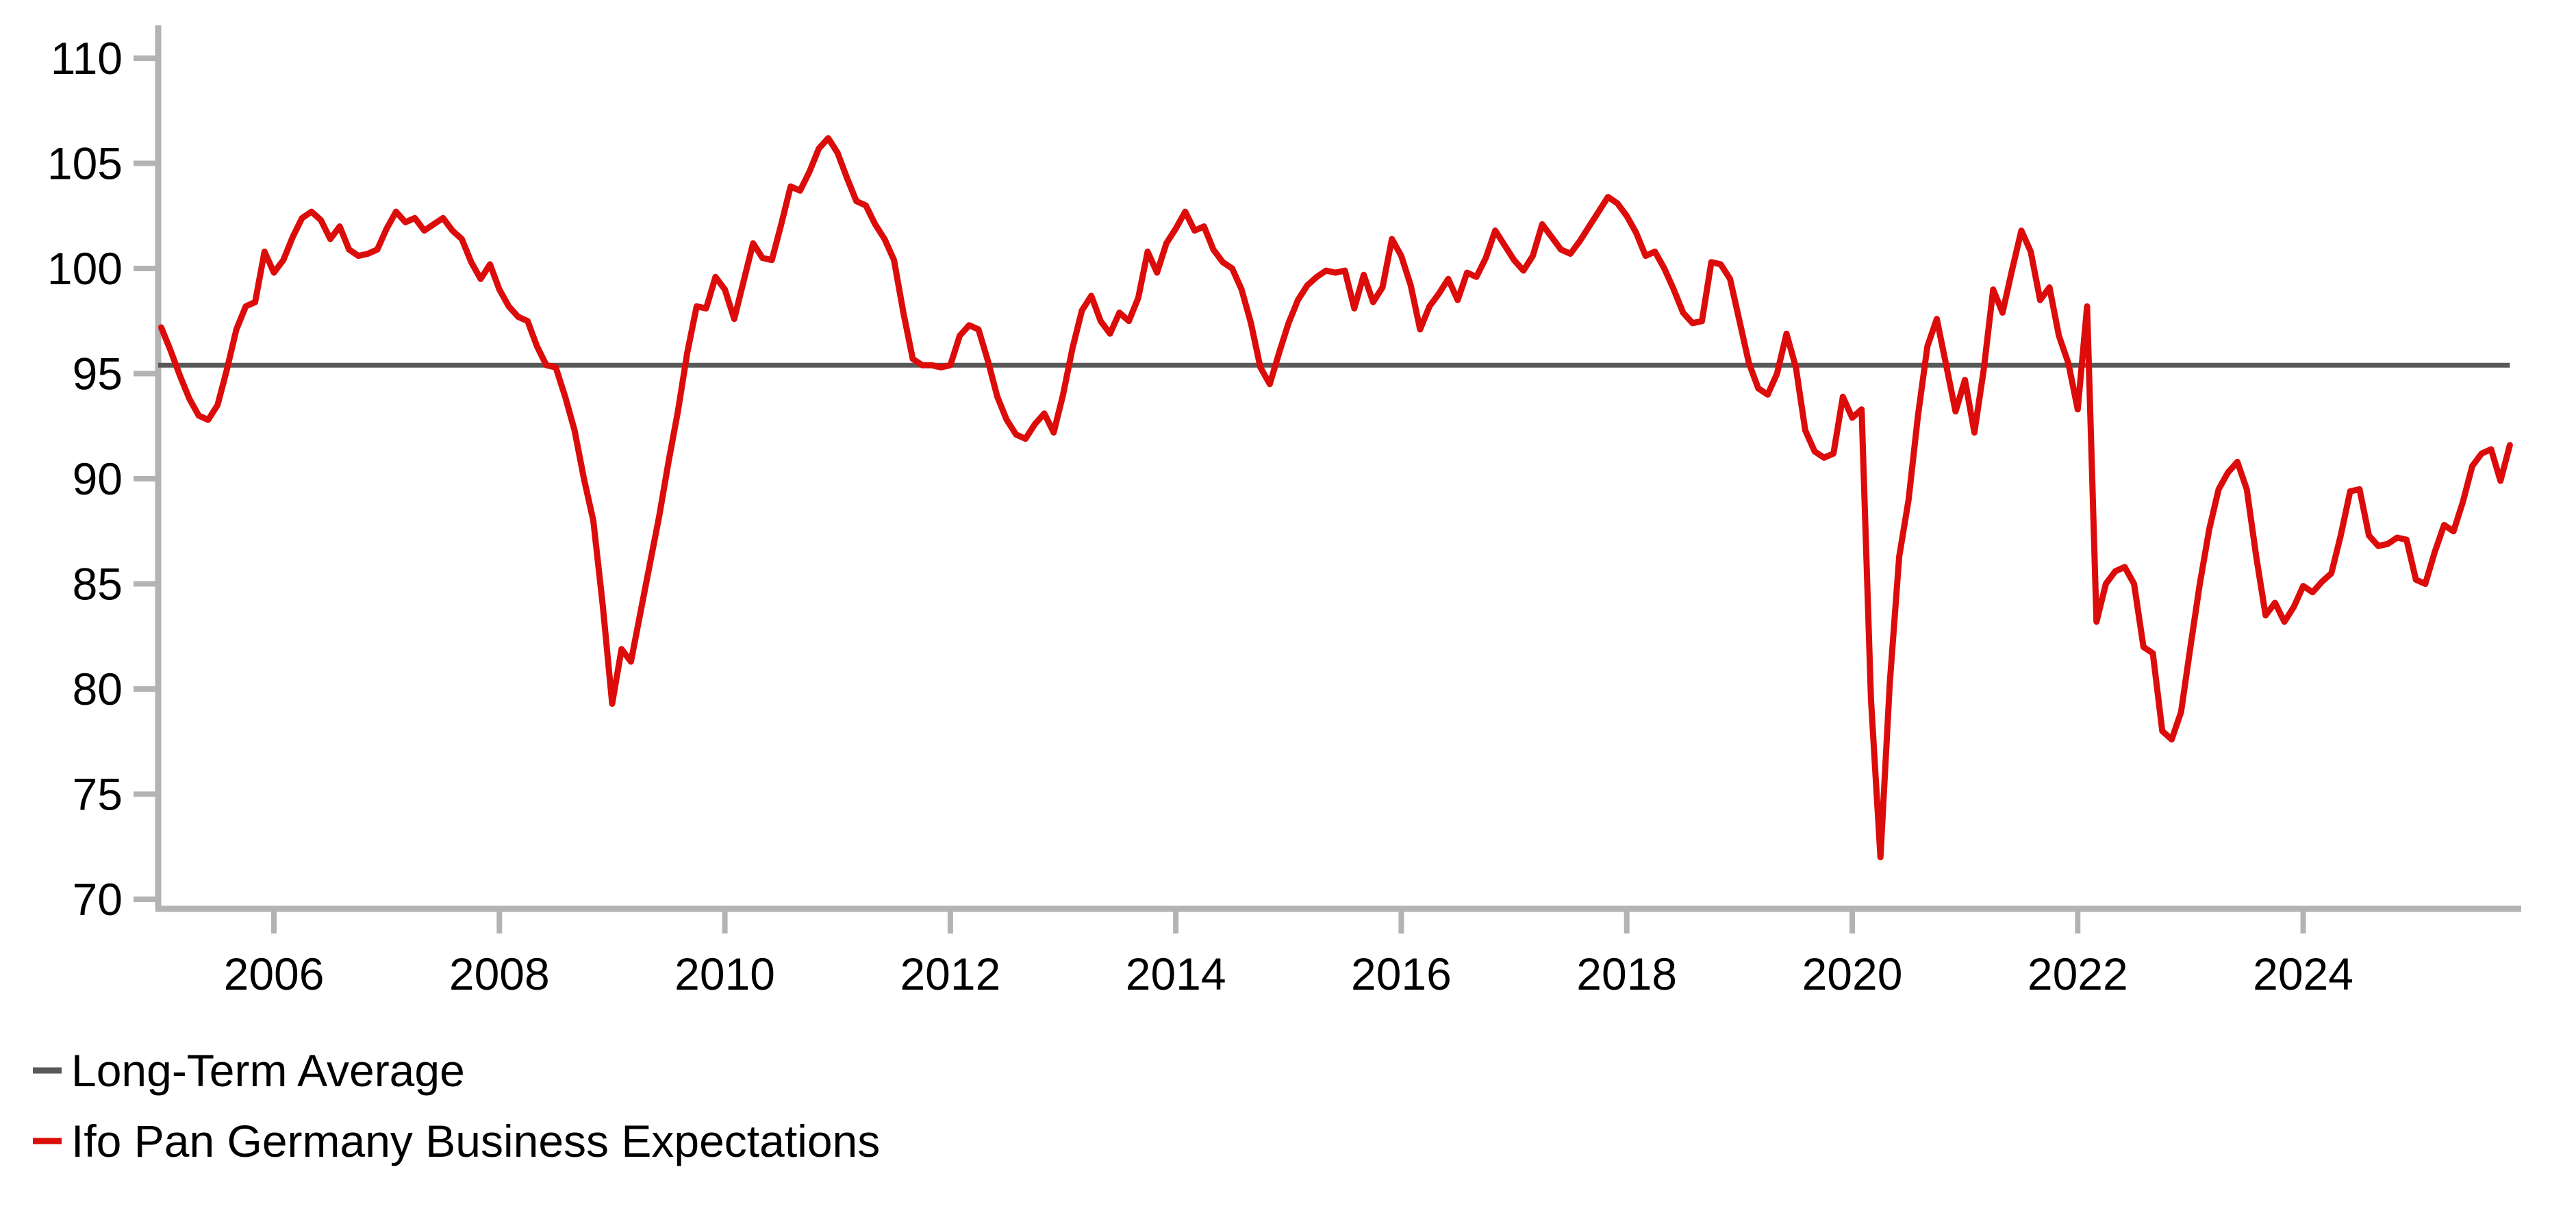 The image size is (2576, 1228). What do you see at coordinates (499, 974) in the screenshot?
I see `x-tick-label: 2008` at bounding box center [499, 974].